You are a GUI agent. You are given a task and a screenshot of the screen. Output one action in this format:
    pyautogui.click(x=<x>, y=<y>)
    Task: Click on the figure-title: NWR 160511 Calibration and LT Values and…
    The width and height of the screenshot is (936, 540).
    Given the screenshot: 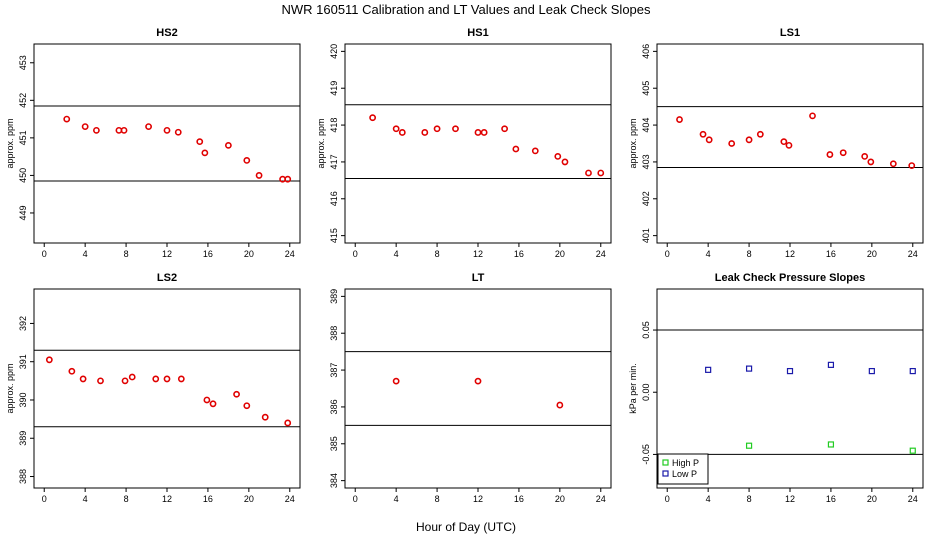 What is the action you would take?
    pyautogui.click(x=466, y=9)
    